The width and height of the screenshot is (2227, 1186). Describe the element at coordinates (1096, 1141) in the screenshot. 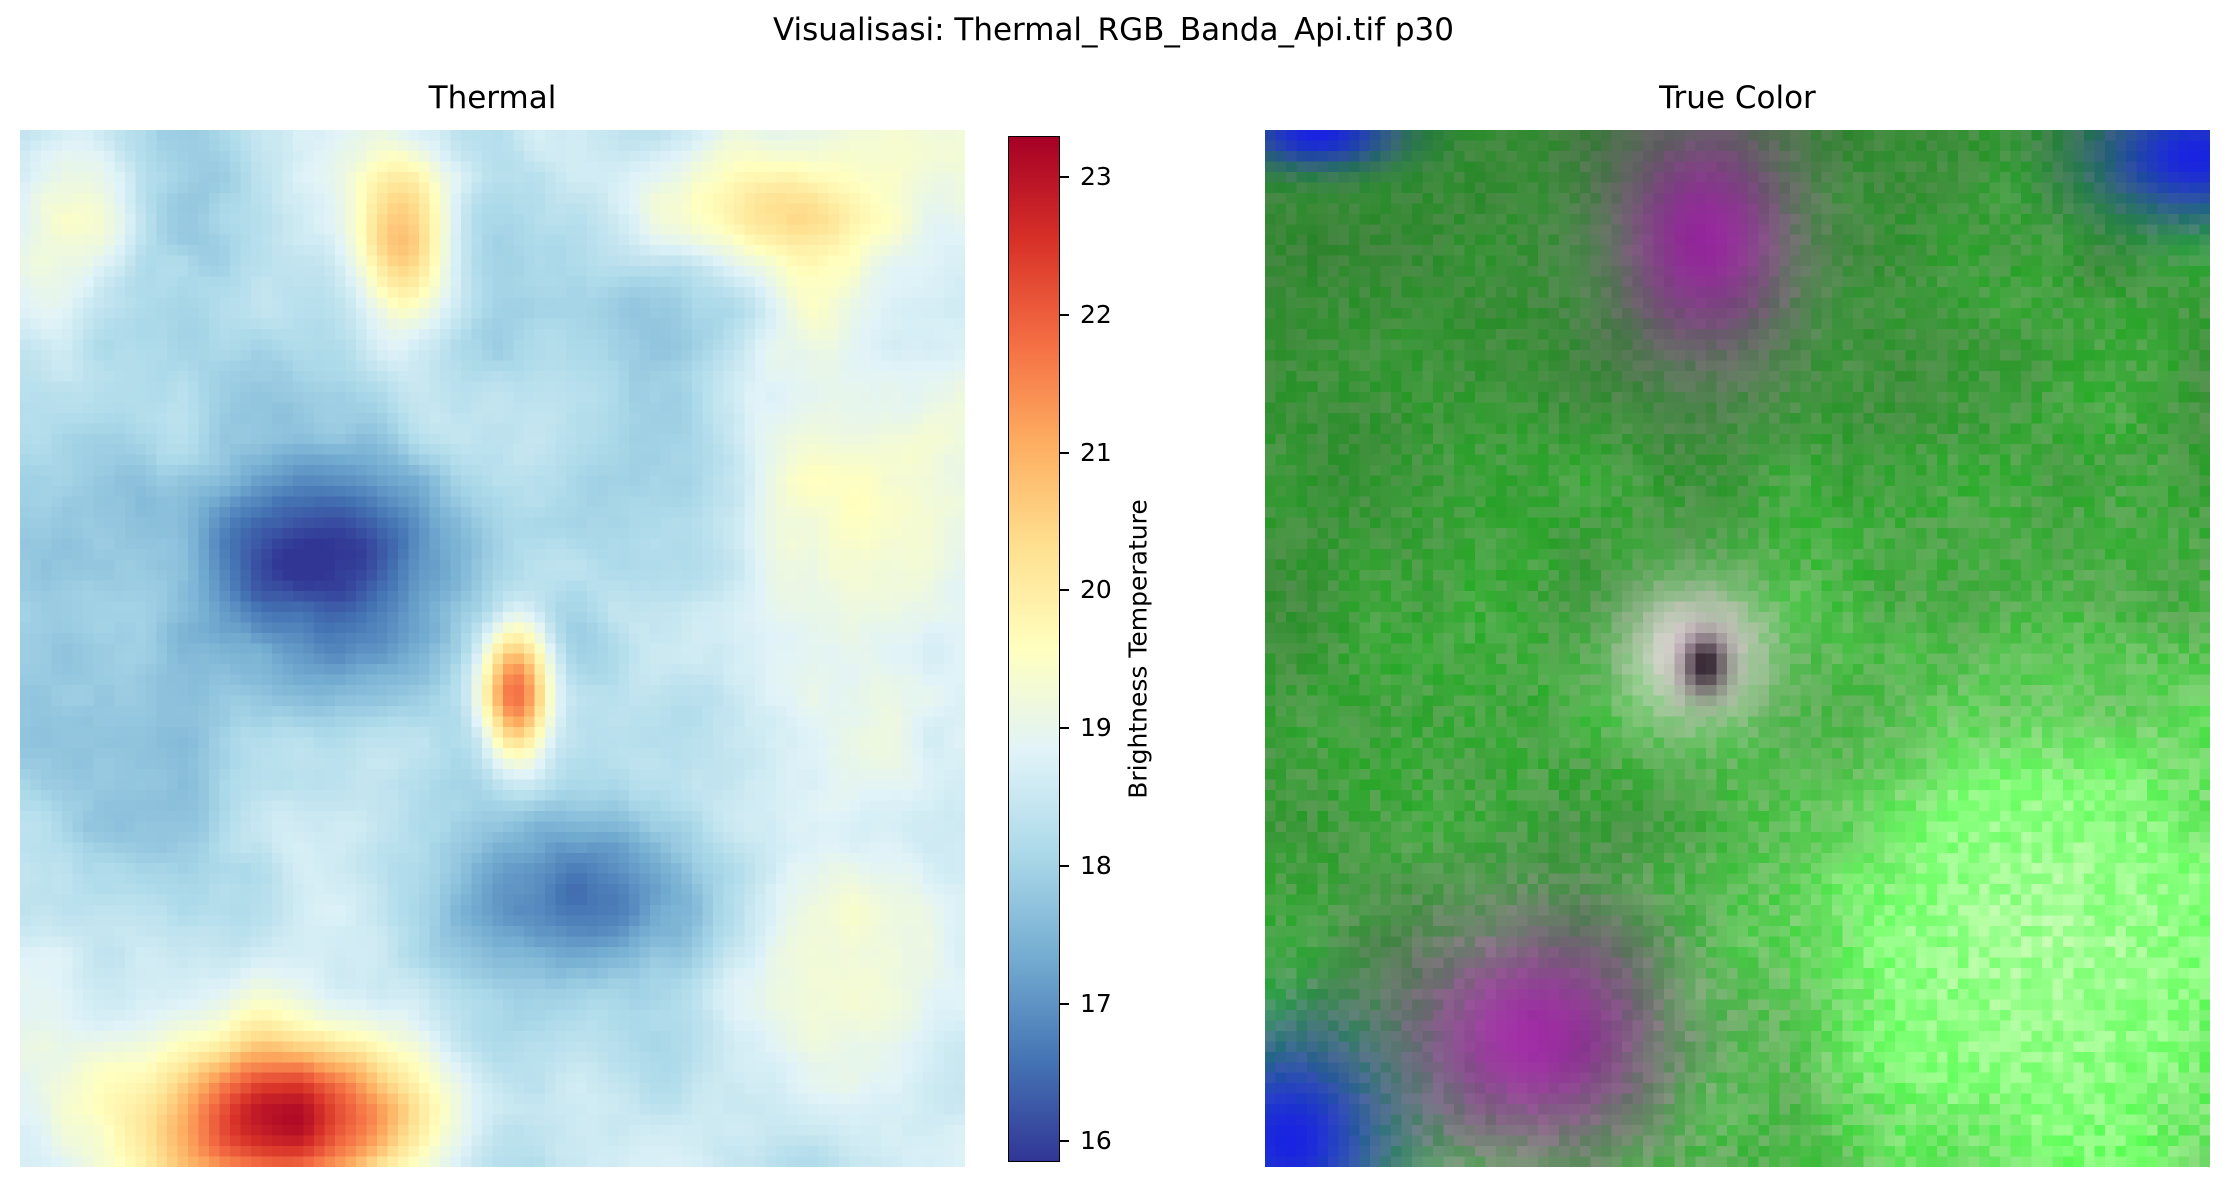

I see `colorbar-tick-label: 16` at that location.